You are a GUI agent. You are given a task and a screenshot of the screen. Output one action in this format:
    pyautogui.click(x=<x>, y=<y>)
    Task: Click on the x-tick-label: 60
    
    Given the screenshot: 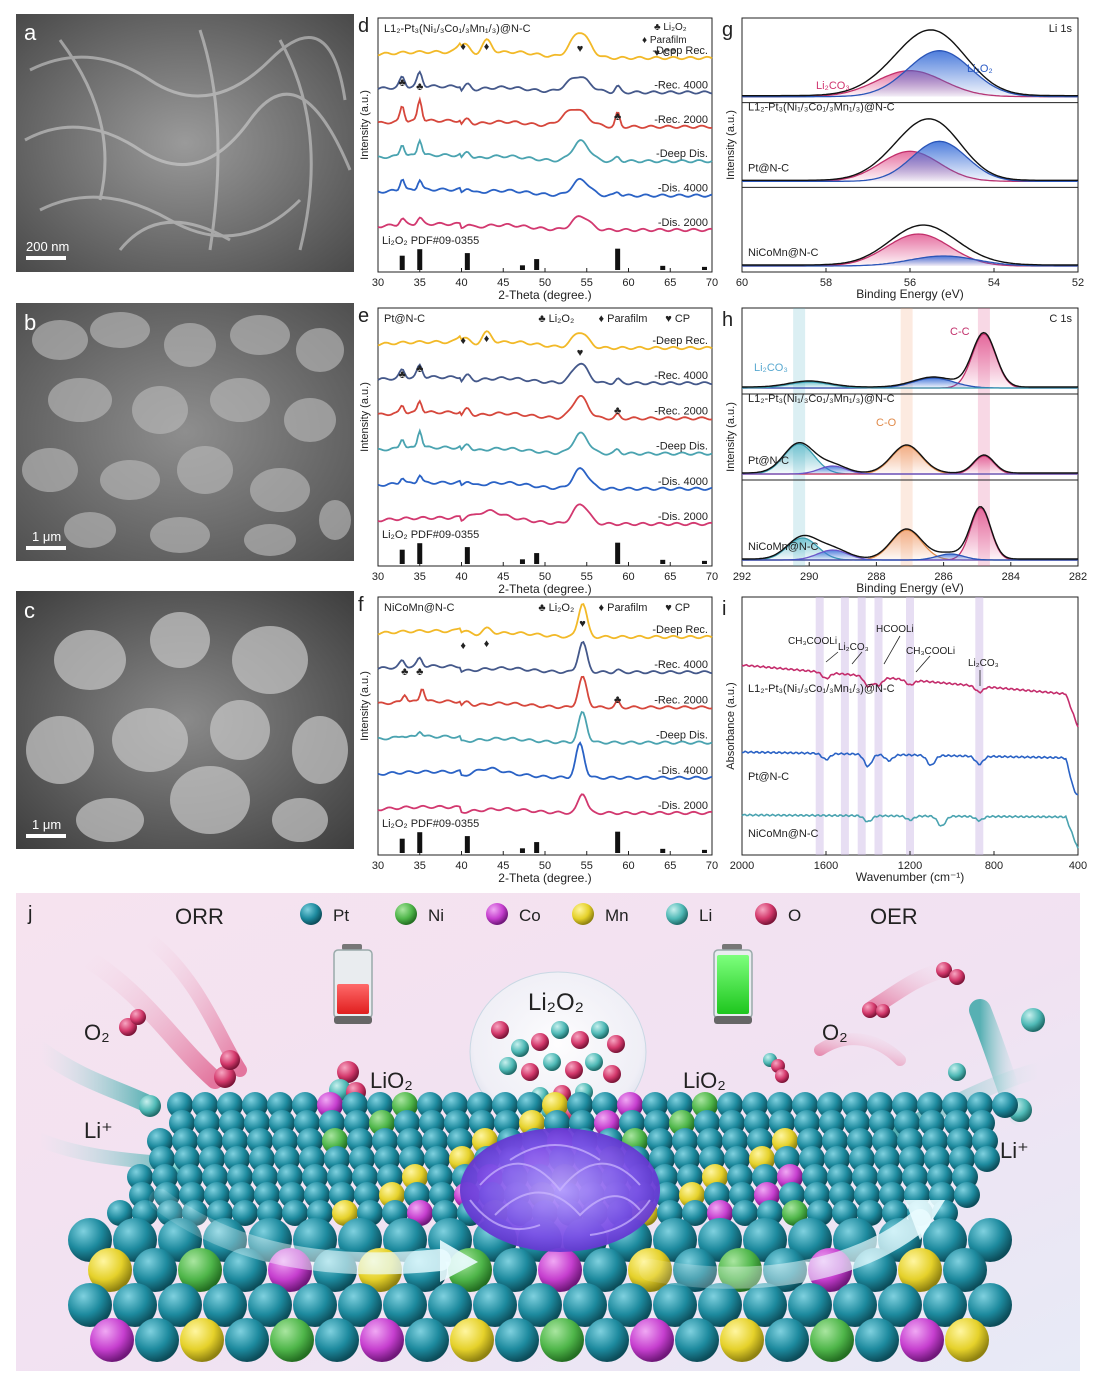 What is the action you would take?
    pyautogui.click(x=628, y=283)
    